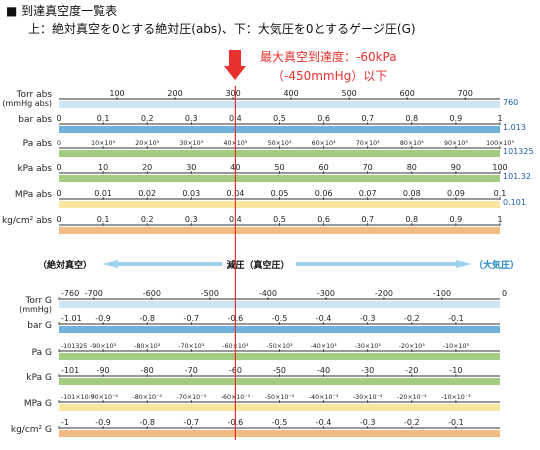  What do you see at coordinates (456, 167) in the screenshot?
I see `abs-tick-label: 90` at bounding box center [456, 167].